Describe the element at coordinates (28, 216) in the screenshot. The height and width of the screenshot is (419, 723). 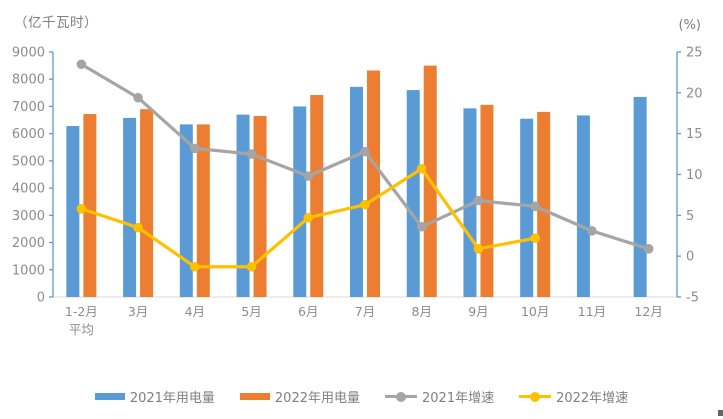
I see `left-axis-tick-label: 3000` at that location.